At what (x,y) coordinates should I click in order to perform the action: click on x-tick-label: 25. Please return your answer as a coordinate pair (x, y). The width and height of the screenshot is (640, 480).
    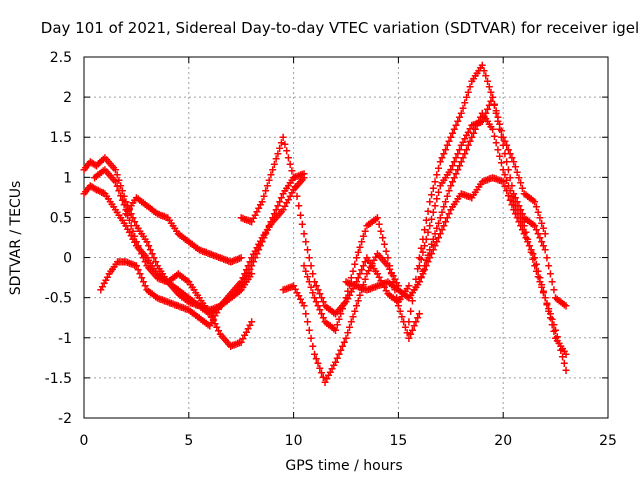
    Looking at the image, I should click on (608, 441).